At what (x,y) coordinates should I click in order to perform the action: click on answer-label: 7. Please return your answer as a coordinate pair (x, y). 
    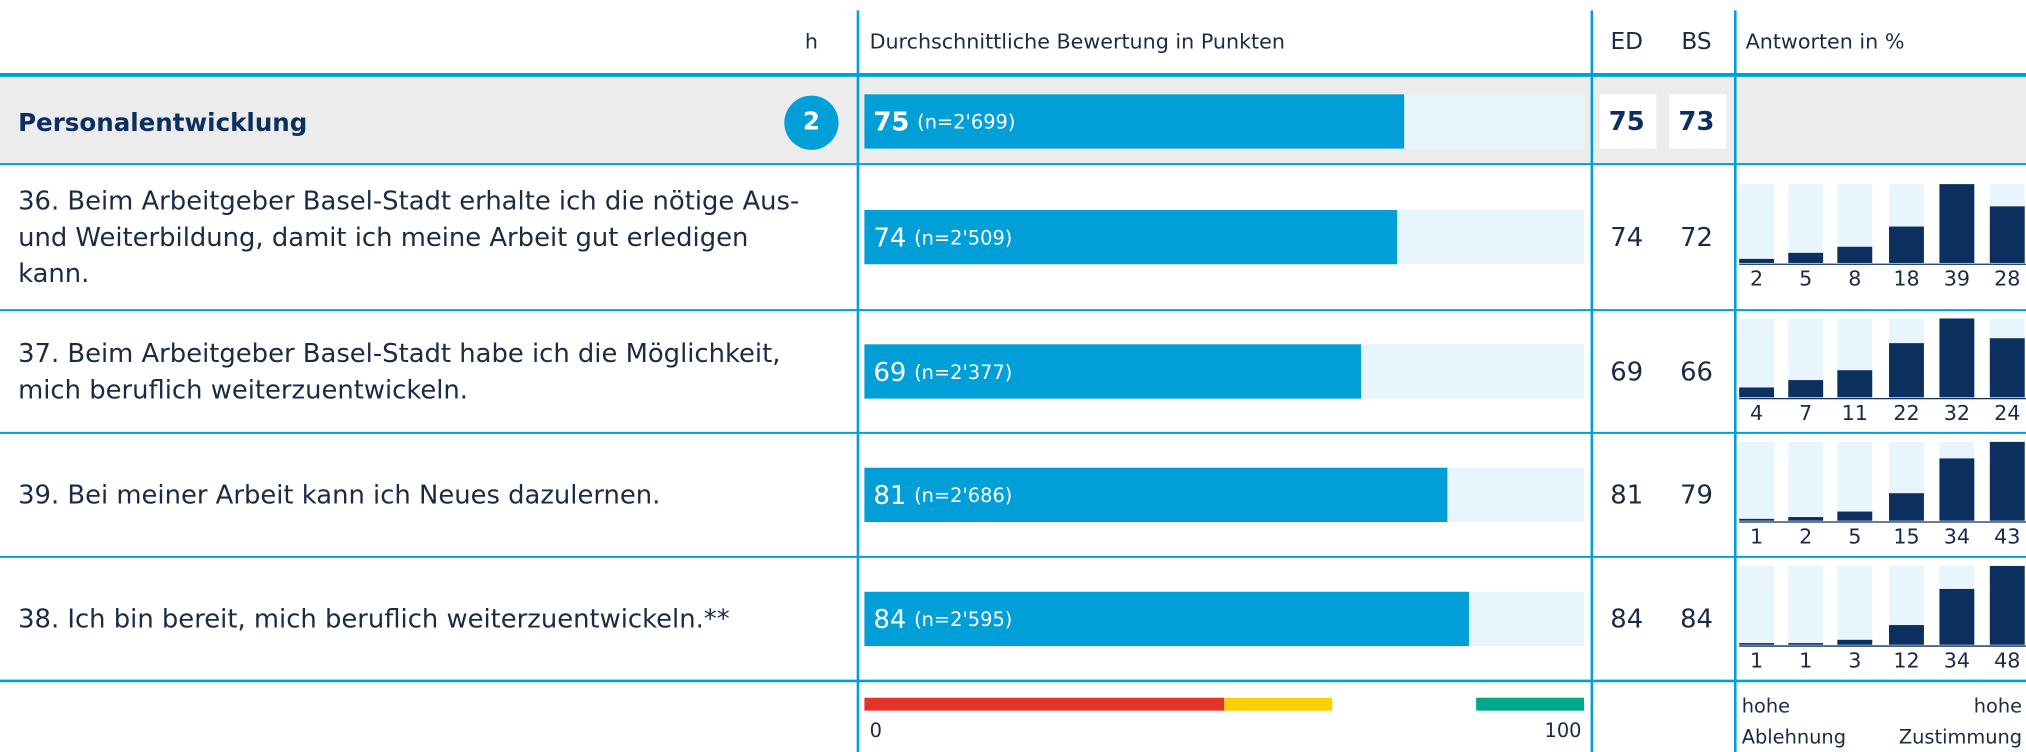
    Looking at the image, I should click on (1805, 413).